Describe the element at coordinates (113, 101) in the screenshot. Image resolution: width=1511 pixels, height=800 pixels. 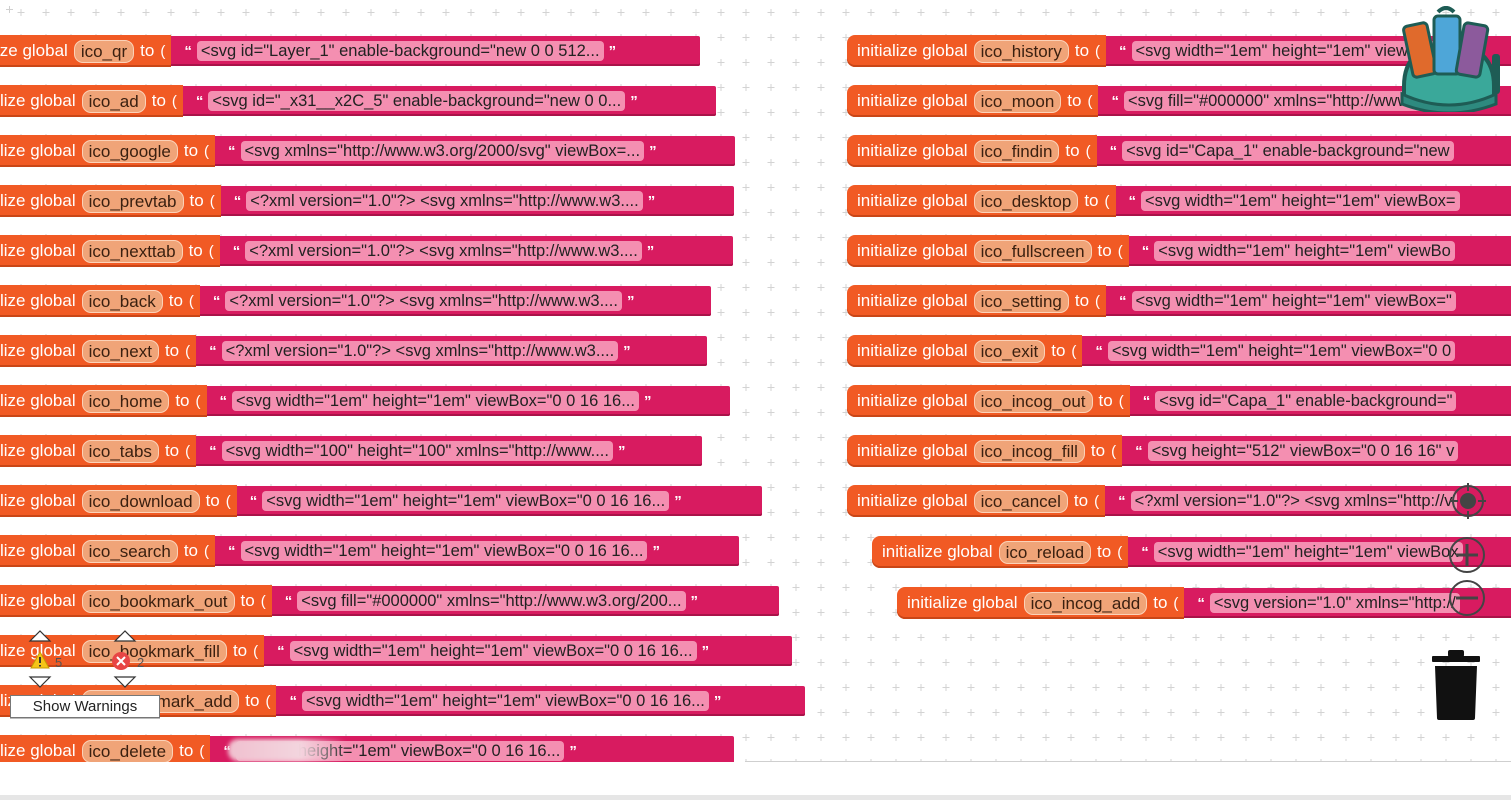
I see `variable-name-field: ico_ad` at that location.